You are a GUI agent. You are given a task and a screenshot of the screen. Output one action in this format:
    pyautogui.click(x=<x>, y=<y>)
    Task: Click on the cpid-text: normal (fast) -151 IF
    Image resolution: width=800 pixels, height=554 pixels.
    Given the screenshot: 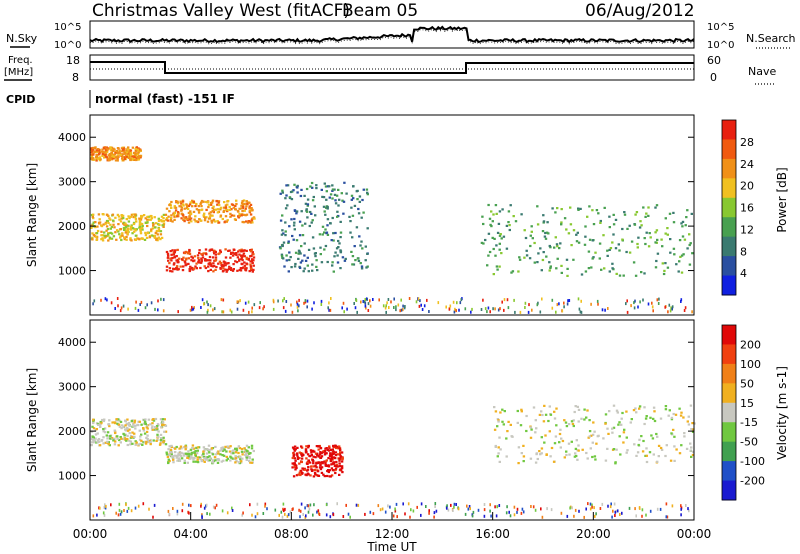 What is the action you would take?
    pyautogui.click(x=165, y=99)
    